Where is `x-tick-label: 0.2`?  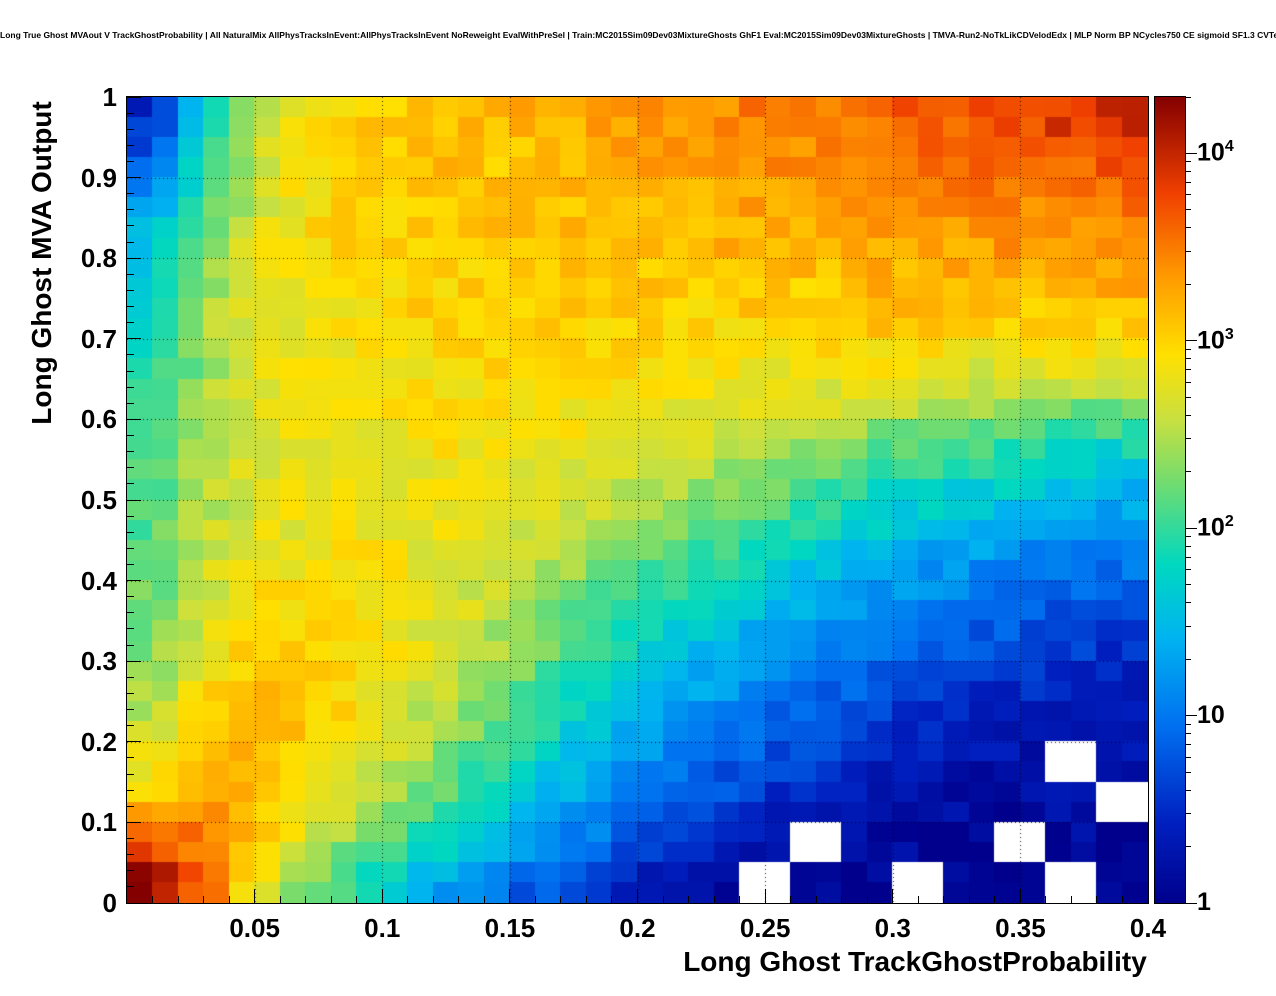
x-tick-label: 0.2 is located at coordinates (637, 928).